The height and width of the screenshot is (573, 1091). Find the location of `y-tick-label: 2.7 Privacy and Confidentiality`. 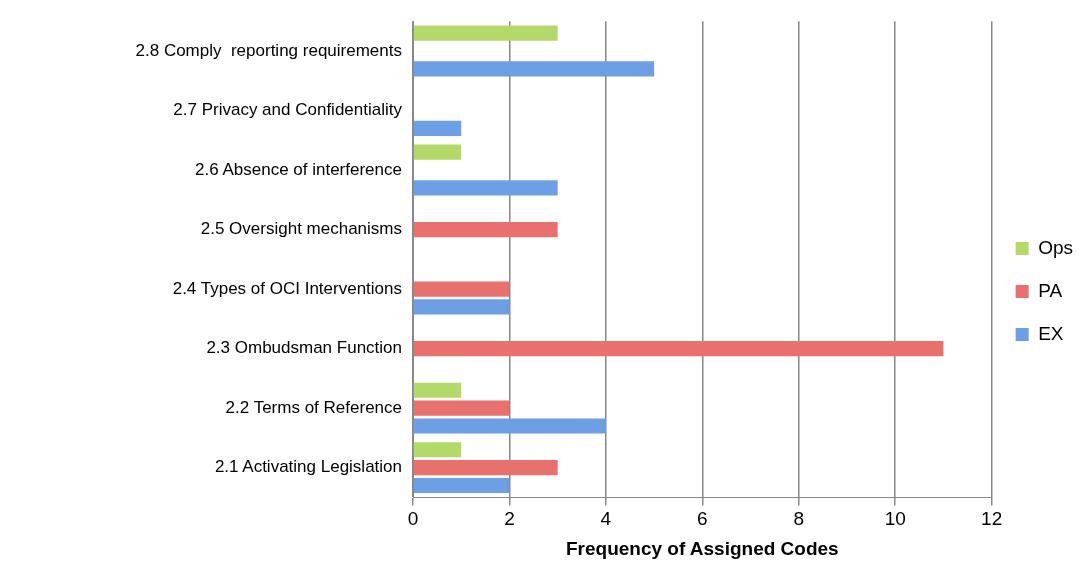

y-tick-label: 2.7 Privacy and Confidentiality is located at coordinates (288, 110).